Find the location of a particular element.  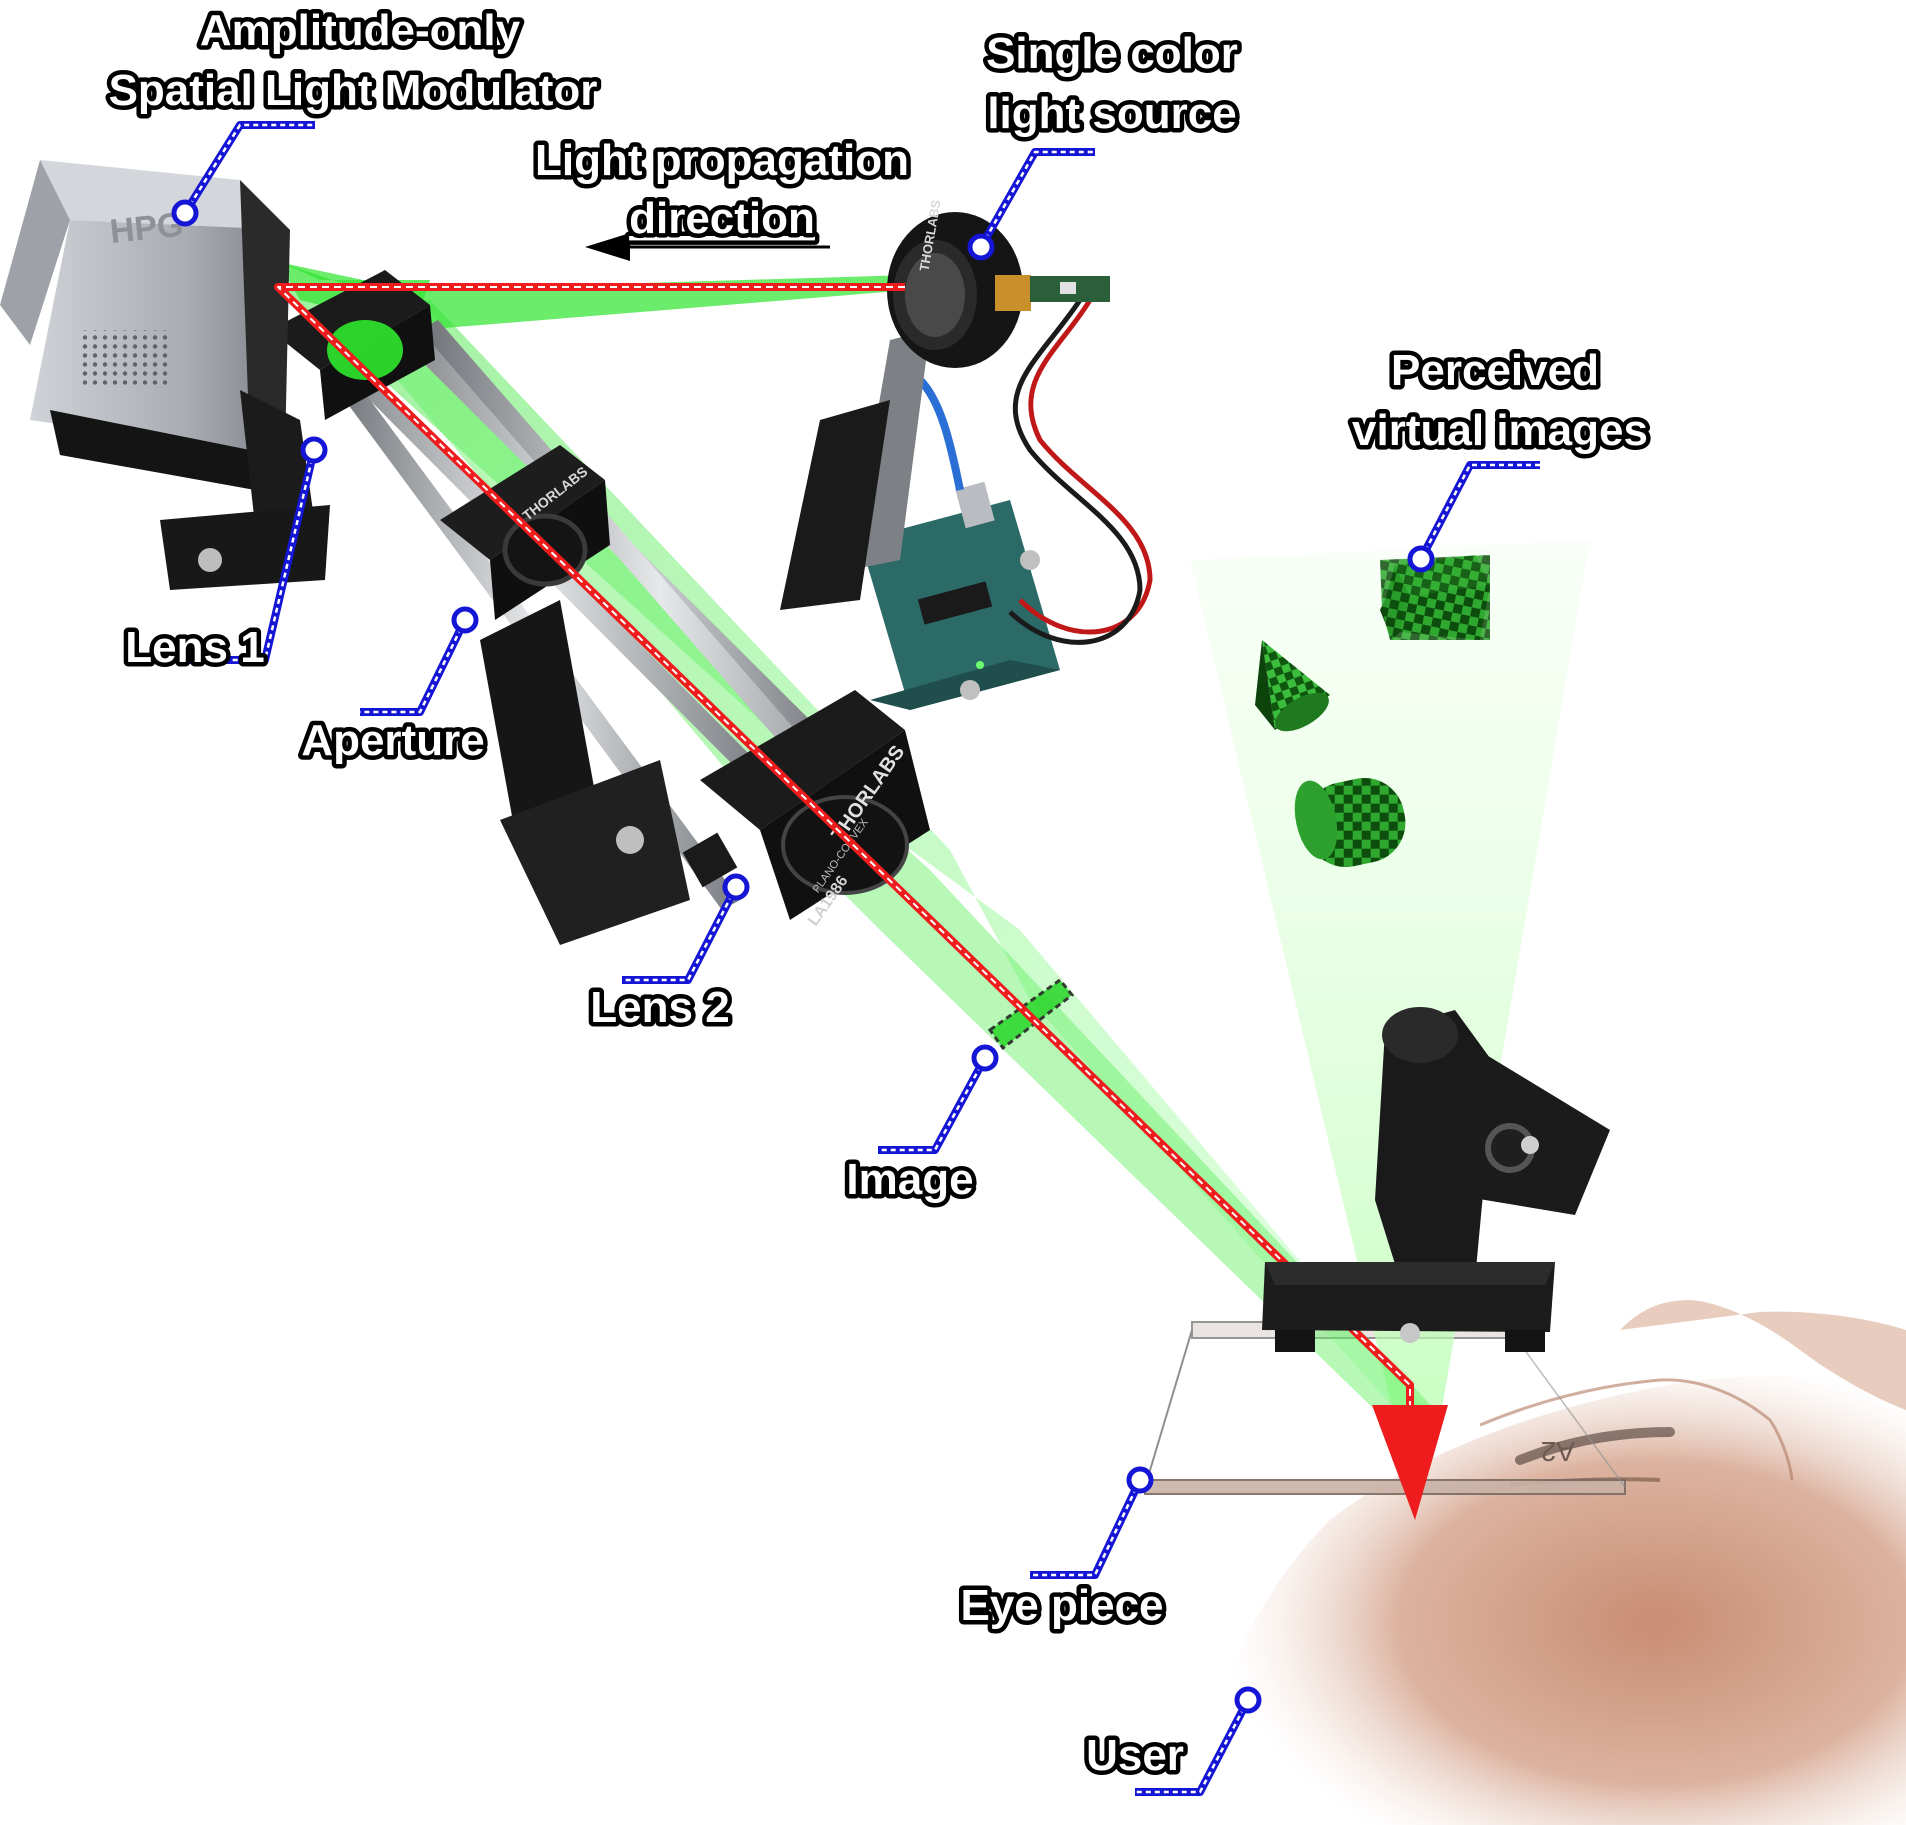

source-label-line1: Single color is located at coordinates (1112, 53).